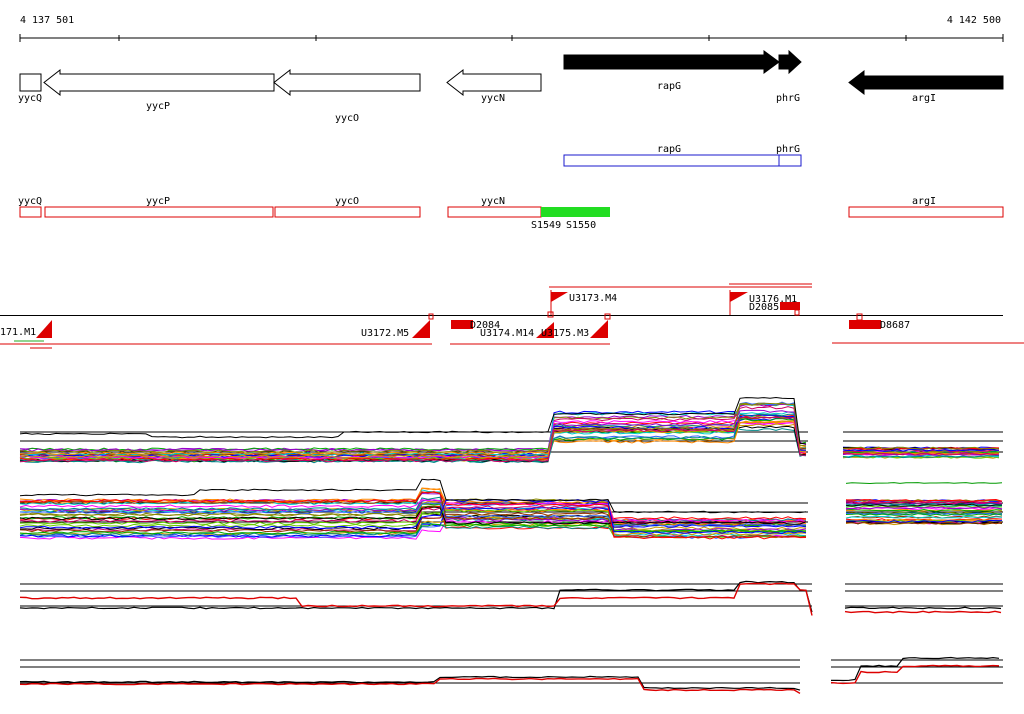 This screenshot has width=1024, height=714. Describe the element at coordinates (790, 306) in the screenshot. I see `feature-block-d2085` at that location.